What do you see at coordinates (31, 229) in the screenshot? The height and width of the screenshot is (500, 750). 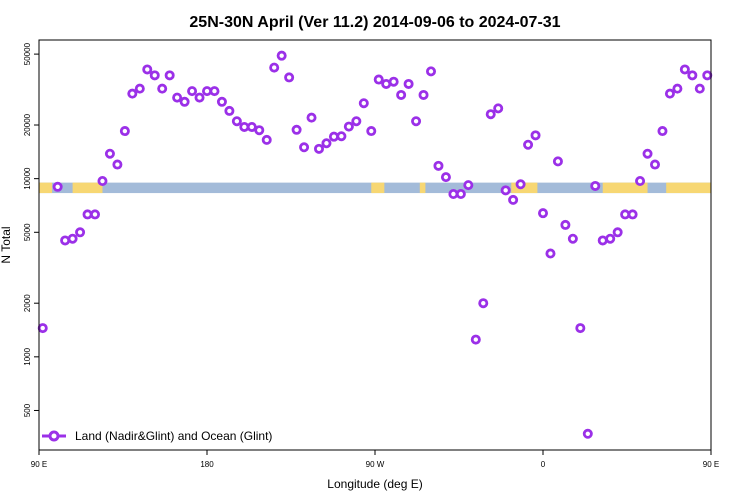 I see `y-axis: 500 1000 2000 5000 10000 20000 50000` at bounding box center [31, 229].